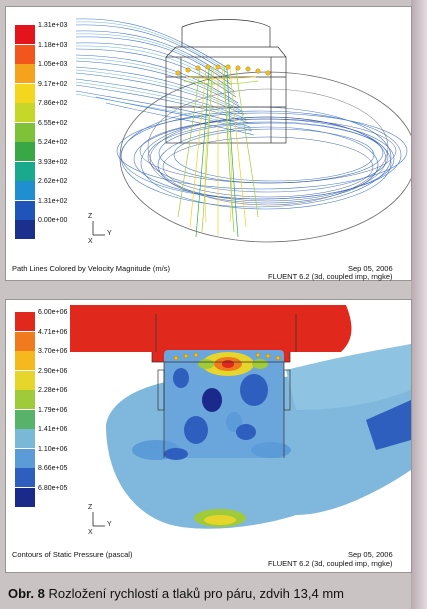 The width and height of the screenshot is (427, 609). What do you see at coordinates (41, 189) in the screenshot?
I see `colorbar-entry: 2.62e+02` at bounding box center [41, 189].